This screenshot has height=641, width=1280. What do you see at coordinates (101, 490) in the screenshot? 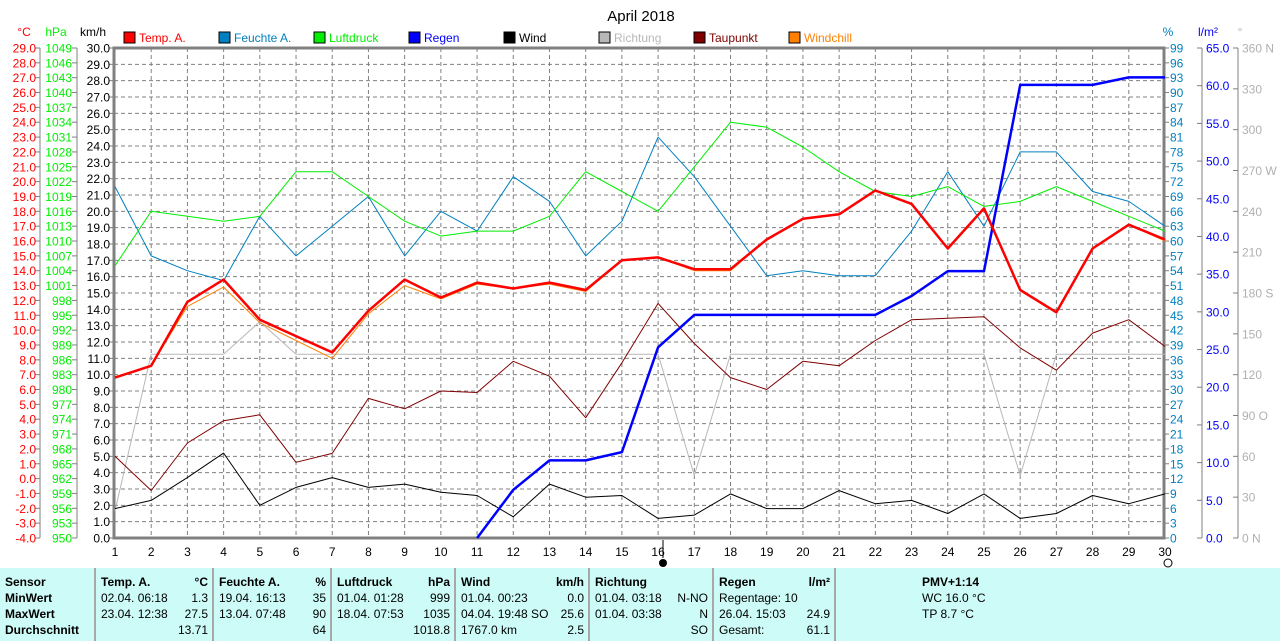
I see `wind-tick-label: 3.0` at bounding box center [101, 490].